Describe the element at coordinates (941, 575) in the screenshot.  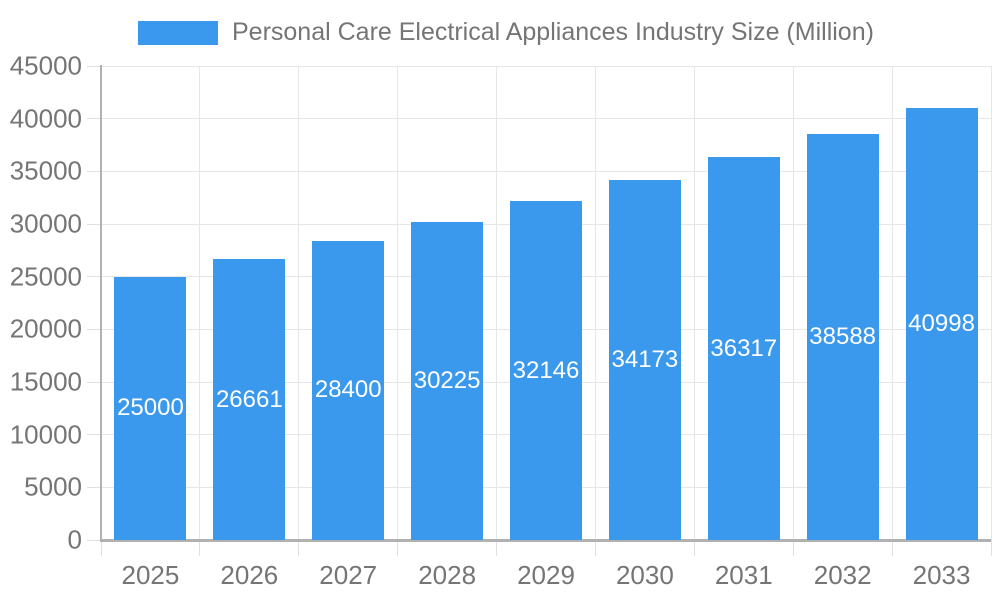
I see `x-axis-label: 2033` at that location.